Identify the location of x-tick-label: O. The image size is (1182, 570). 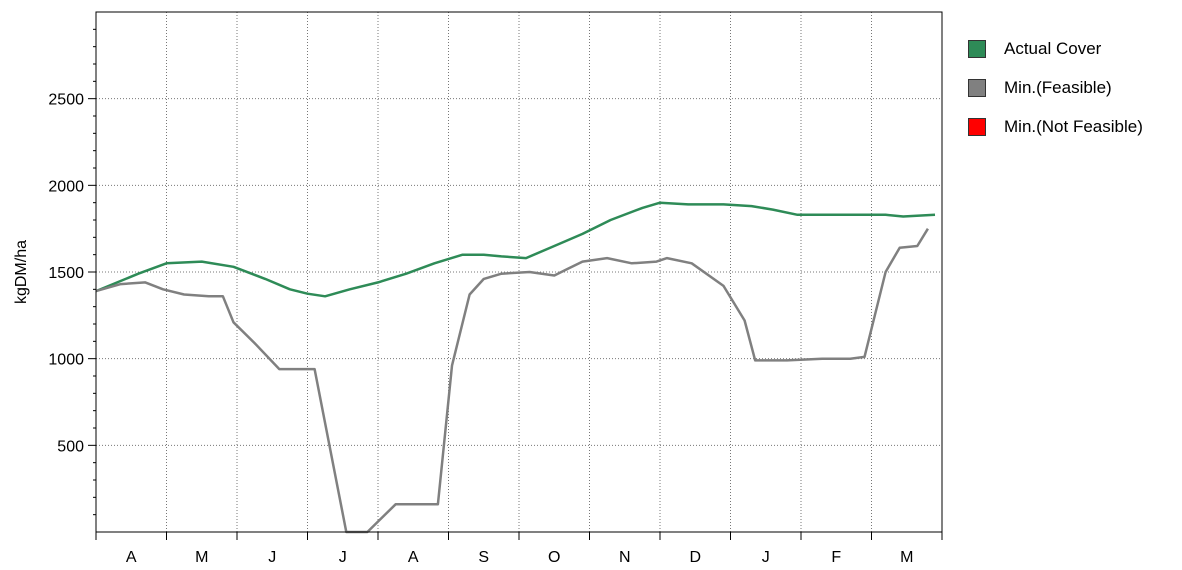
(554, 557).